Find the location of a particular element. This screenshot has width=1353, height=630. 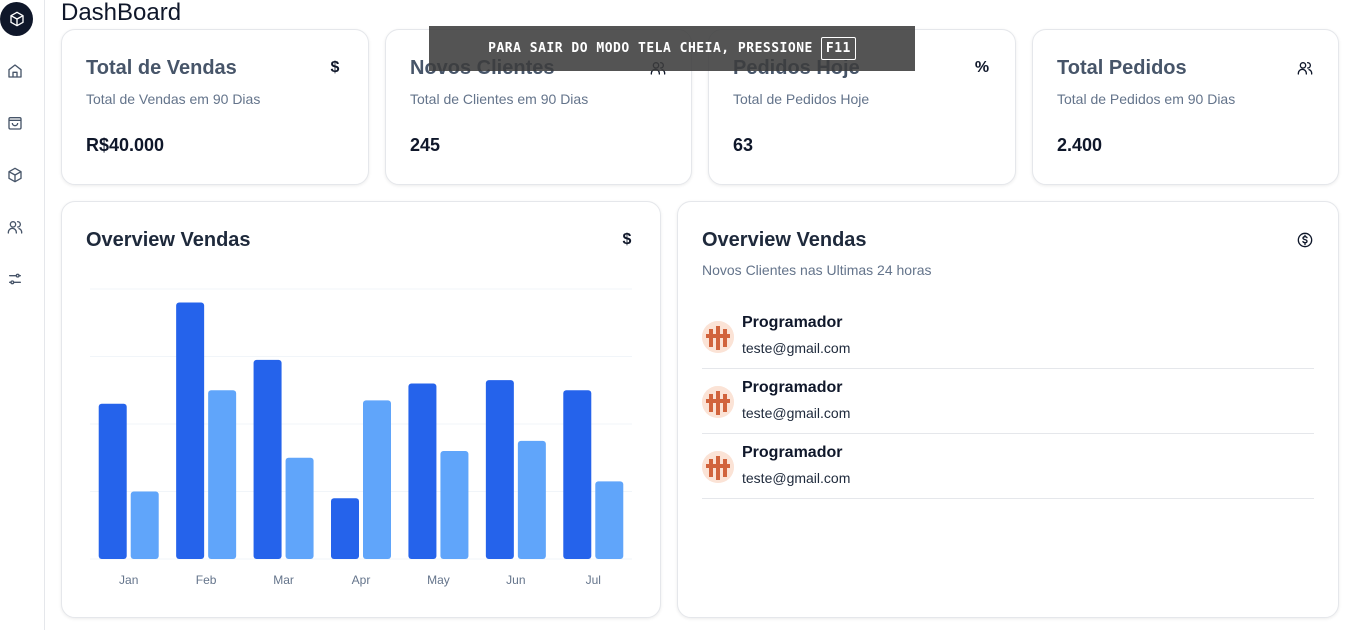

home-icon is located at coordinates (15, 71).